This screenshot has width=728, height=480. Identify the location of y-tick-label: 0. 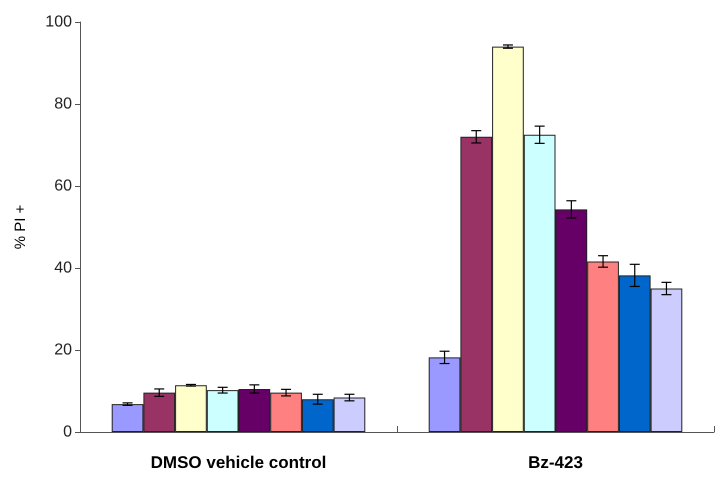
(67, 432).